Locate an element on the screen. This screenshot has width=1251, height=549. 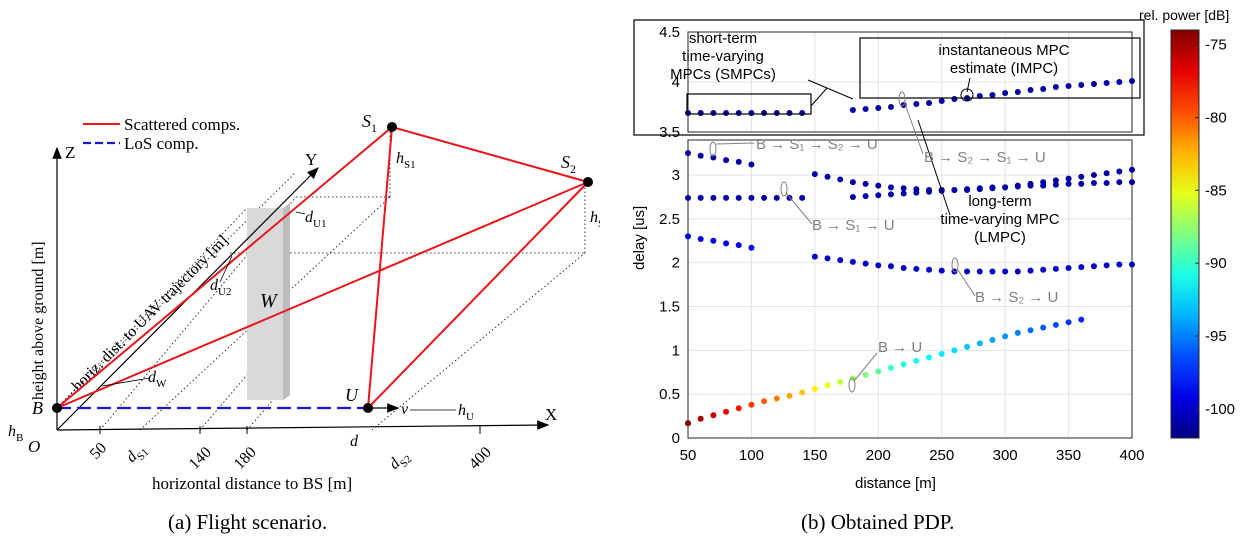
y-tick-0.5: 0.5 is located at coordinates (669, 394).